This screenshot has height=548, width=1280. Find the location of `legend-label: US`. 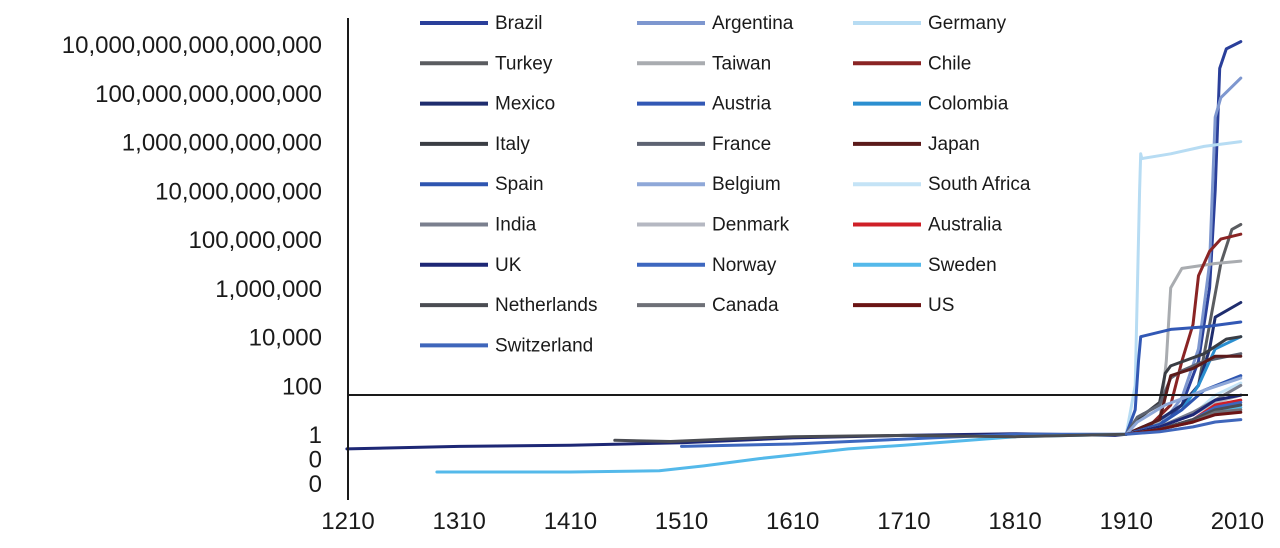

legend-label: US is located at coordinates (941, 305).